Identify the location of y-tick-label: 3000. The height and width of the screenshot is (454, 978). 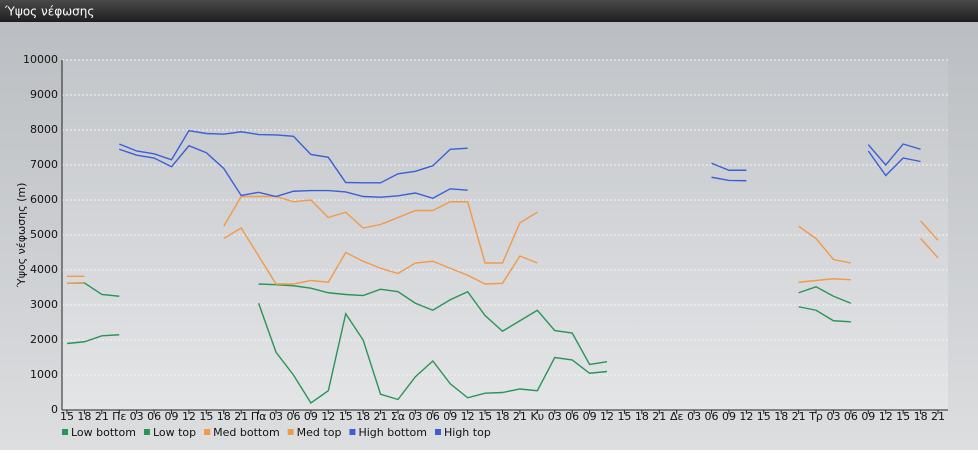
(44, 304).